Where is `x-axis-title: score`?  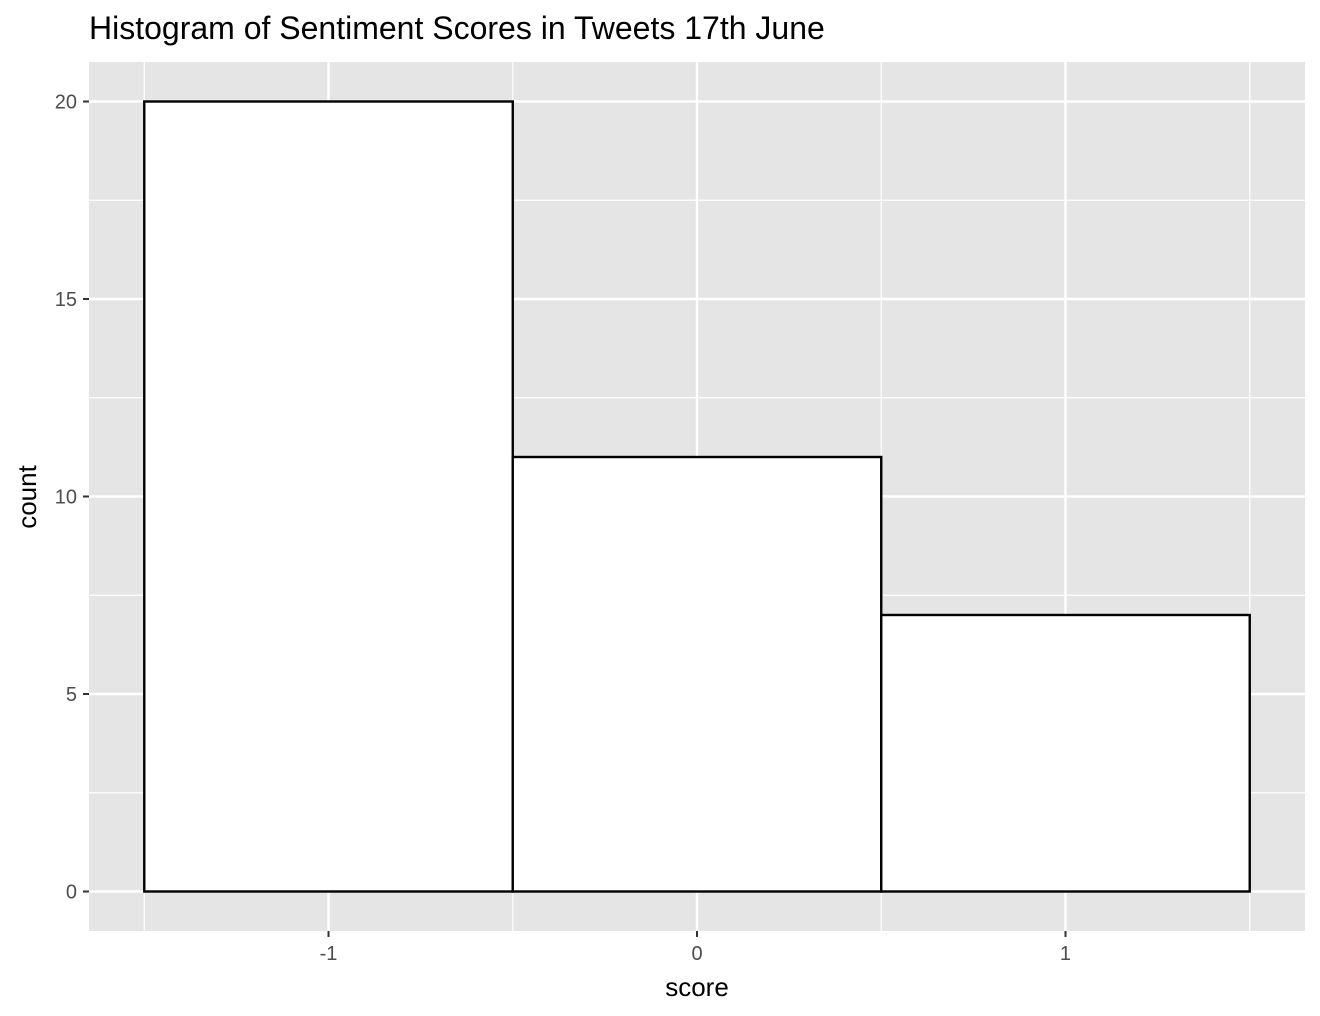 x-axis-title: score is located at coordinates (697, 987).